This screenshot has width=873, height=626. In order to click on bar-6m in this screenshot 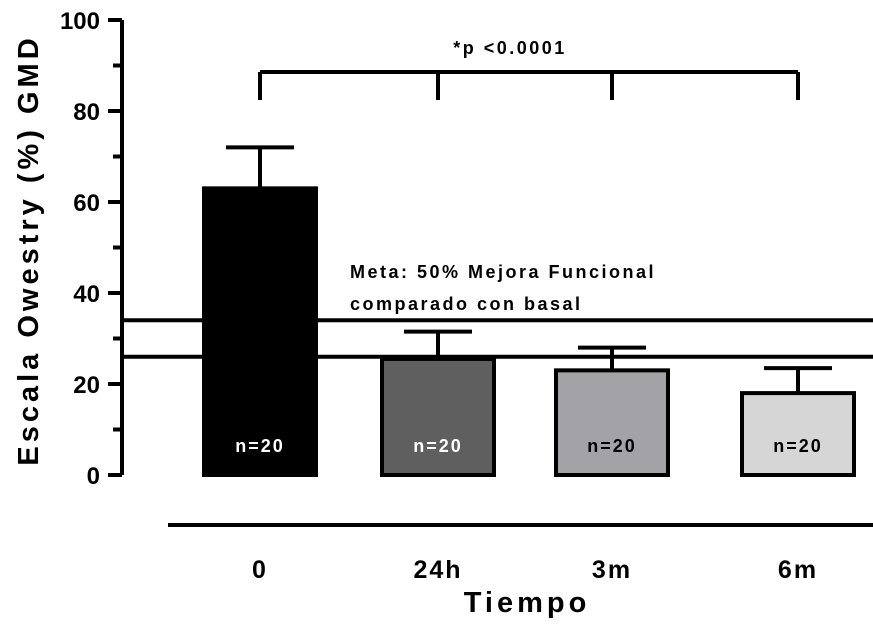, I will do `click(798, 434)`.